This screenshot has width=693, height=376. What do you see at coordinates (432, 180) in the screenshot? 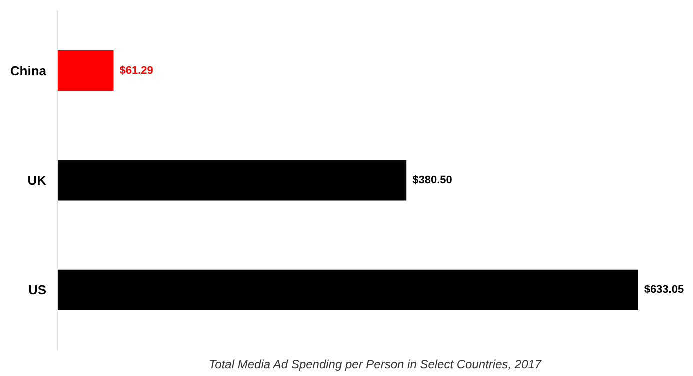
I see `data-label: $380.50` at bounding box center [432, 180].